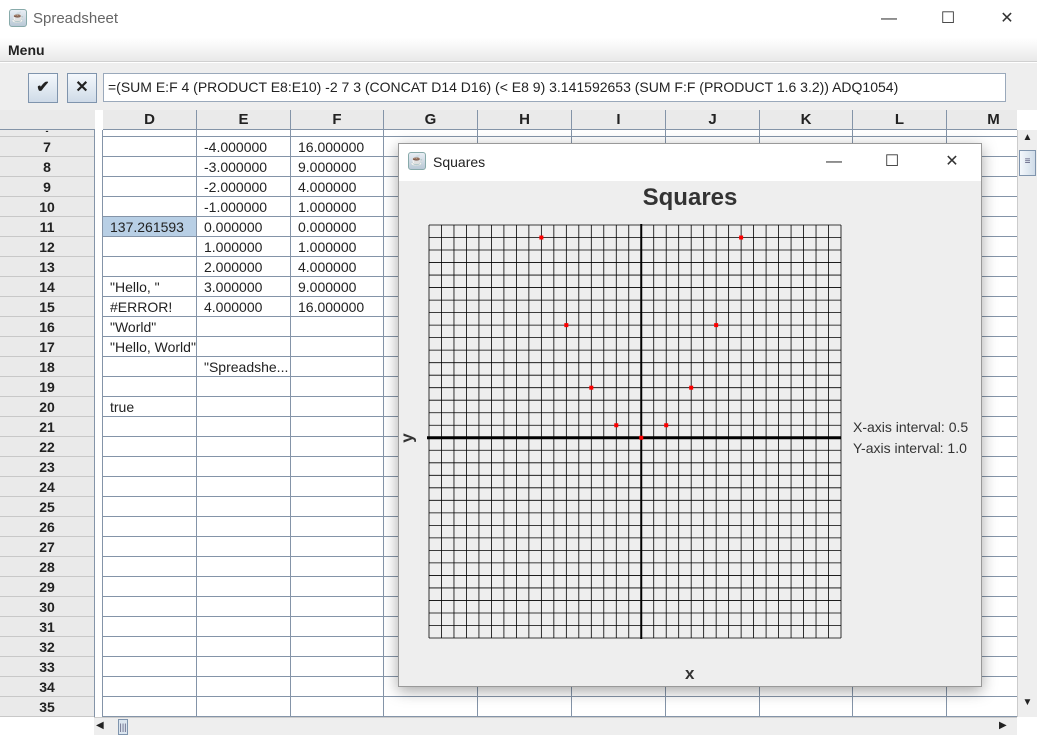  What do you see at coordinates (982, 587) in the screenshot?
I see `cell-M29` at bounding box center [982, 587].